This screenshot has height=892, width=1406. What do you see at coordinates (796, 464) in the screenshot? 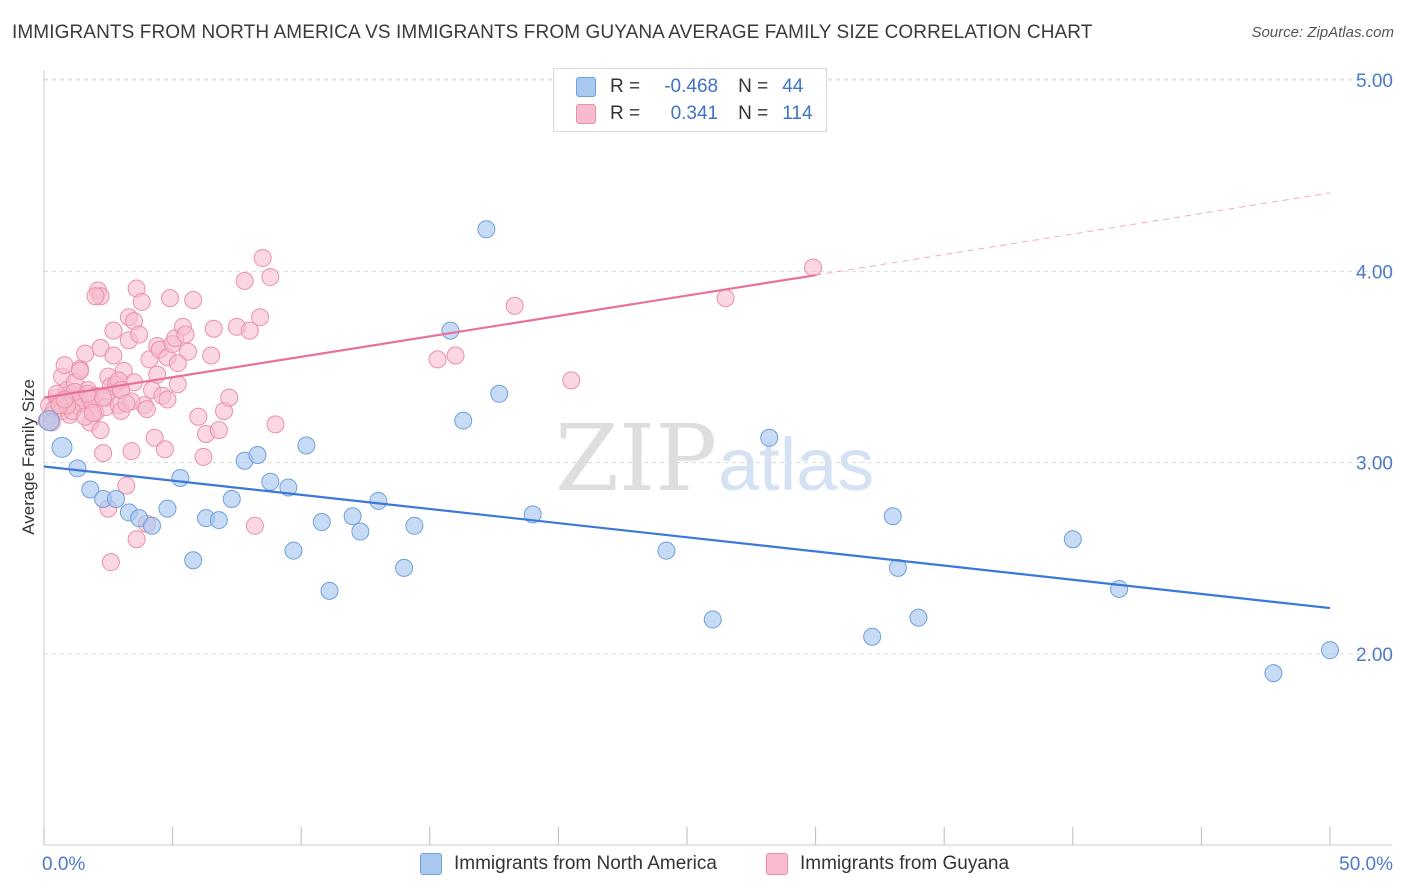
I see `watermark-atlas: atlas` at bounding box center [796, 464].